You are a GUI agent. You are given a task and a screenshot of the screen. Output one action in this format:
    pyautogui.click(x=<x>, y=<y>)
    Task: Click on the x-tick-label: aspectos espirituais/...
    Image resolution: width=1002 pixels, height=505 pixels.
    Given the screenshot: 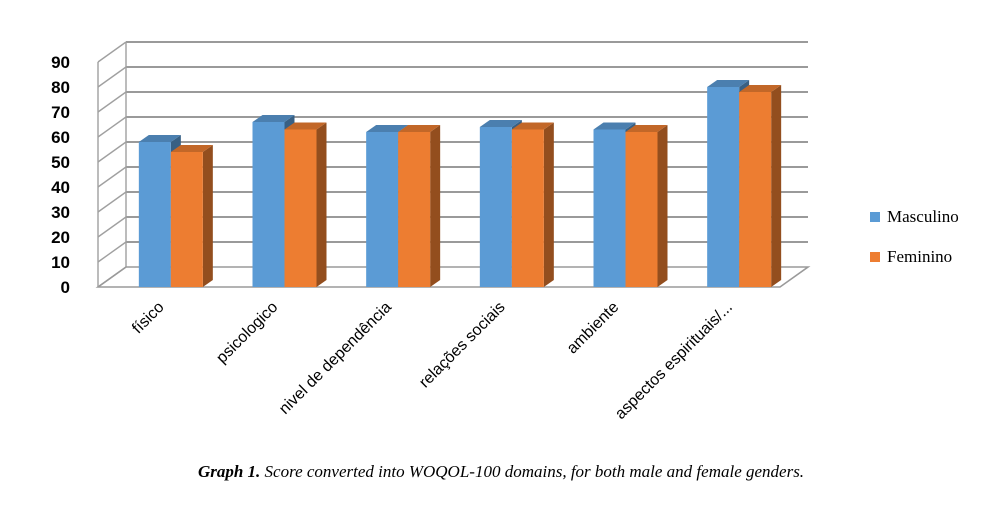 What is the action you would take?
    pyautogui.click(x=674, y=361)
    